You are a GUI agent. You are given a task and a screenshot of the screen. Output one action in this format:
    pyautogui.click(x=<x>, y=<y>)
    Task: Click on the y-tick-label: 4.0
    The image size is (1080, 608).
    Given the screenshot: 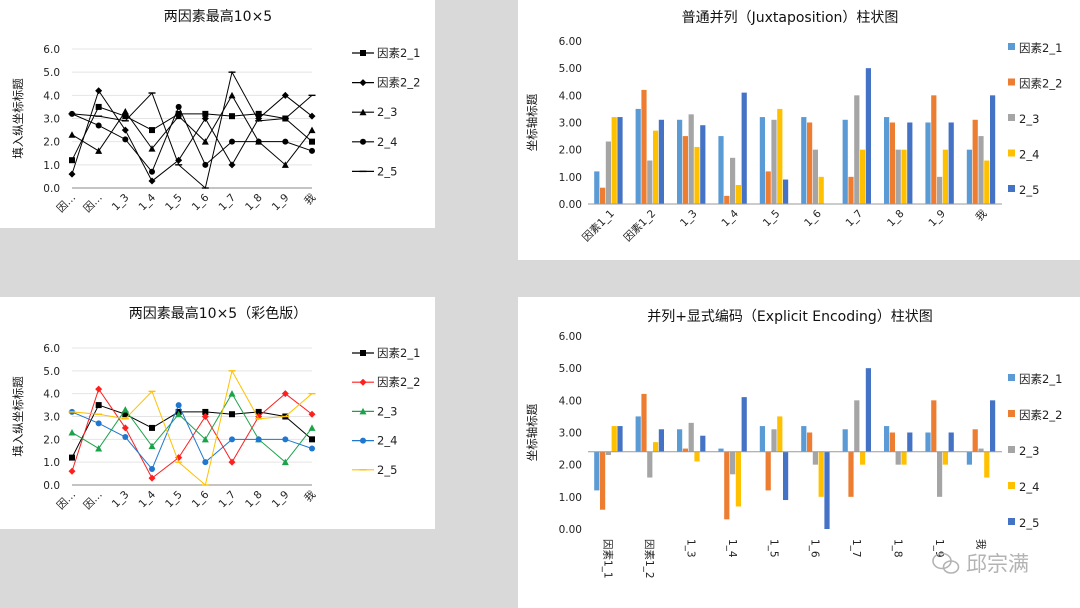 What is the action you would take?
    pyautogui.click(x=51, y=395)
    